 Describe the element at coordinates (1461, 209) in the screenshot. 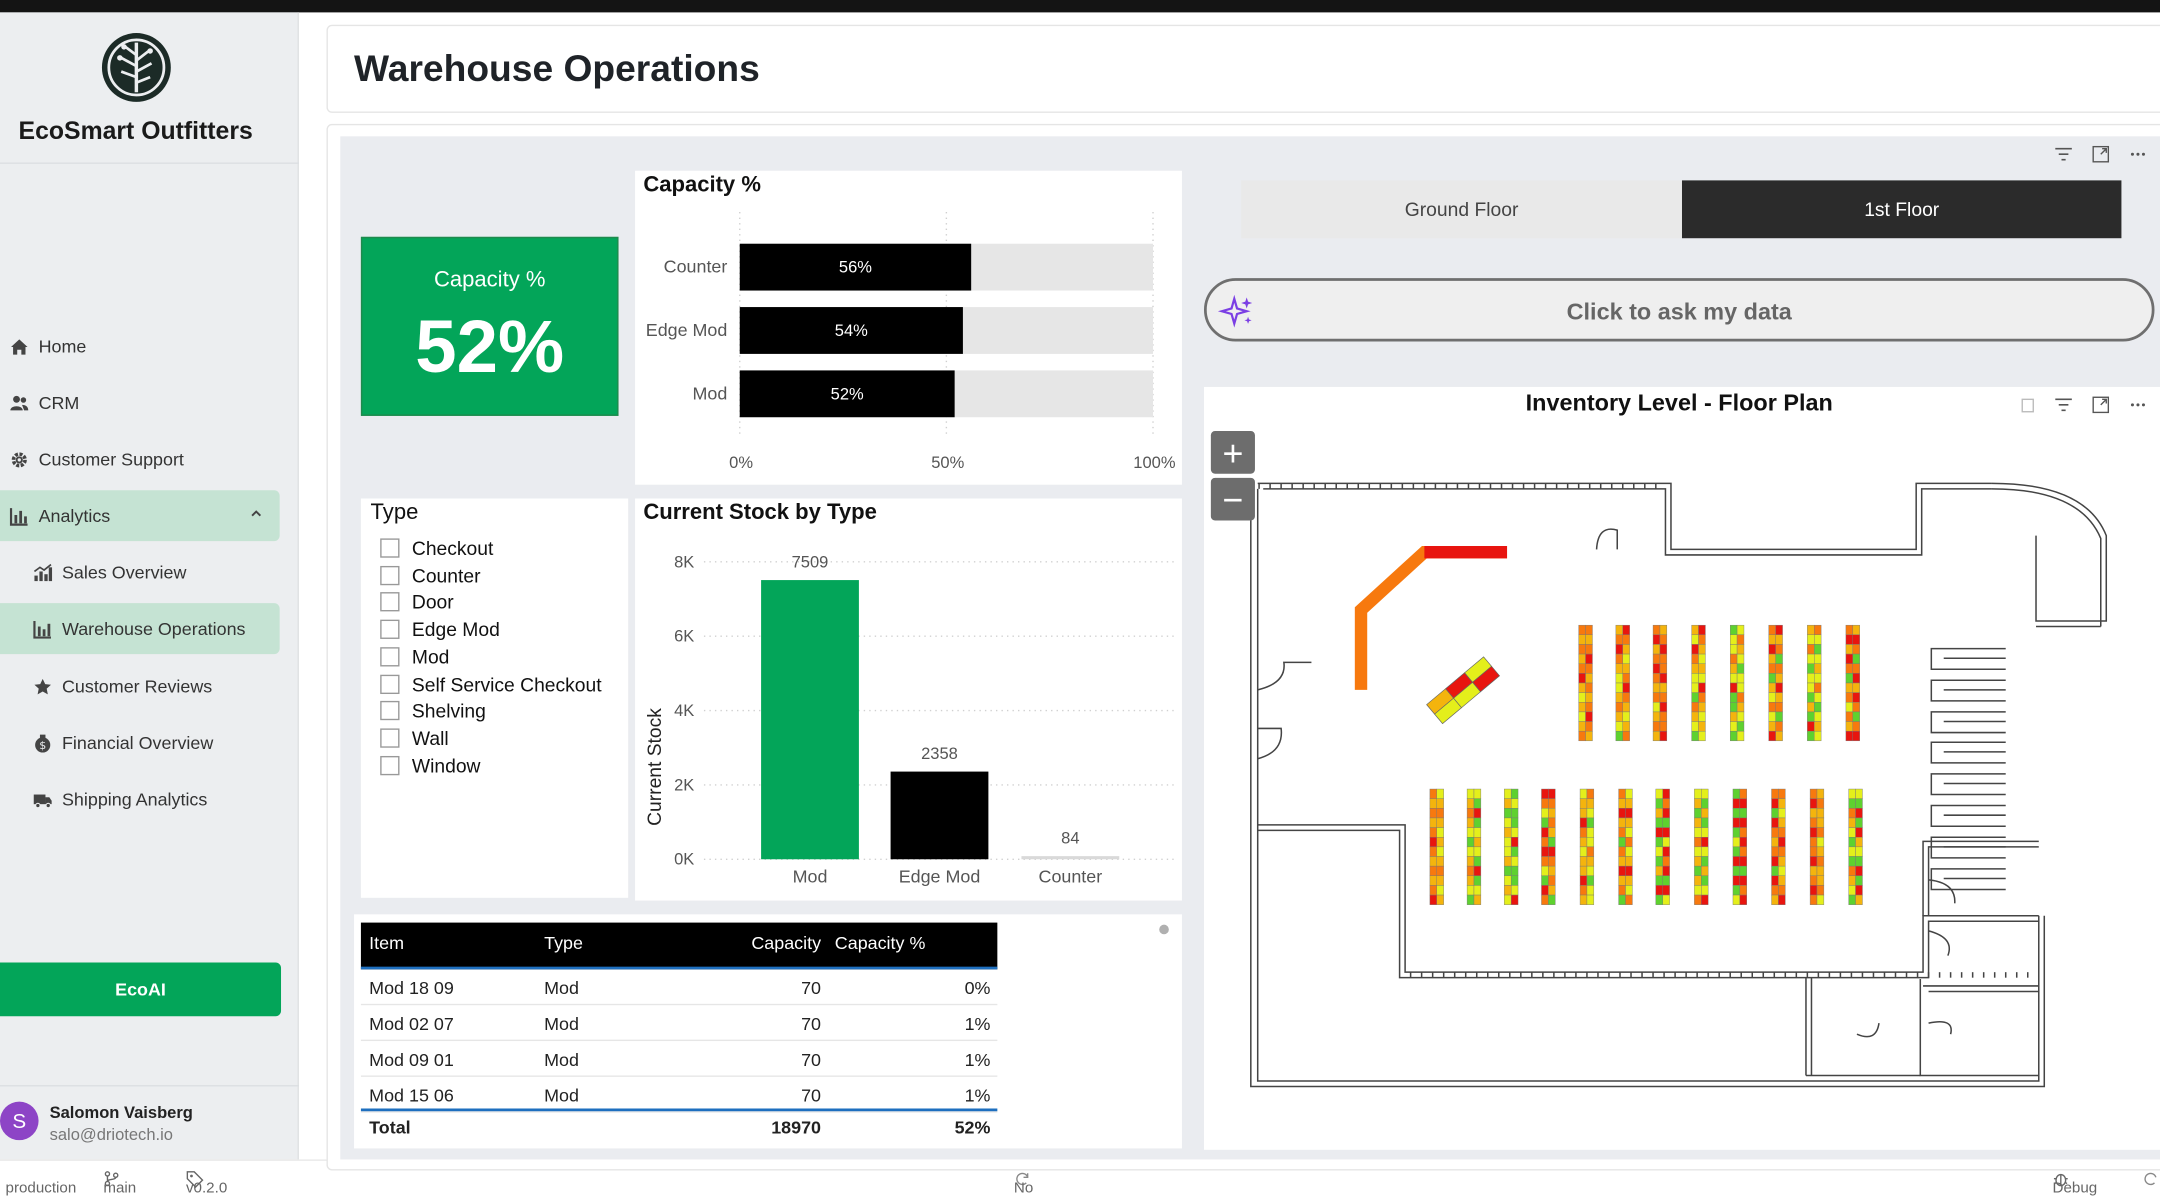

I see `ground-floor-button: Ground Floor` at that location.